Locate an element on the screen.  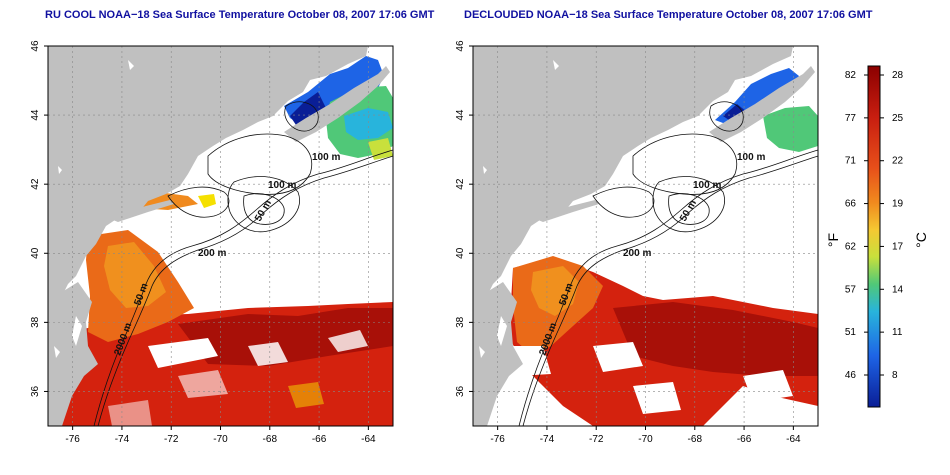
colorbar-f-tick: 51 is located at coordinates (851, 332).